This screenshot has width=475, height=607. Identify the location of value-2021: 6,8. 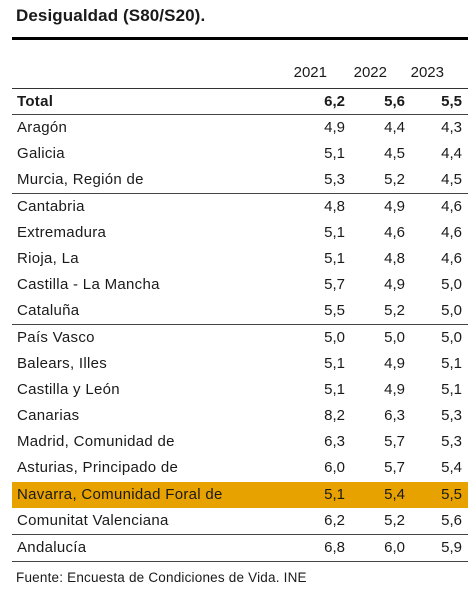
(334, 547).